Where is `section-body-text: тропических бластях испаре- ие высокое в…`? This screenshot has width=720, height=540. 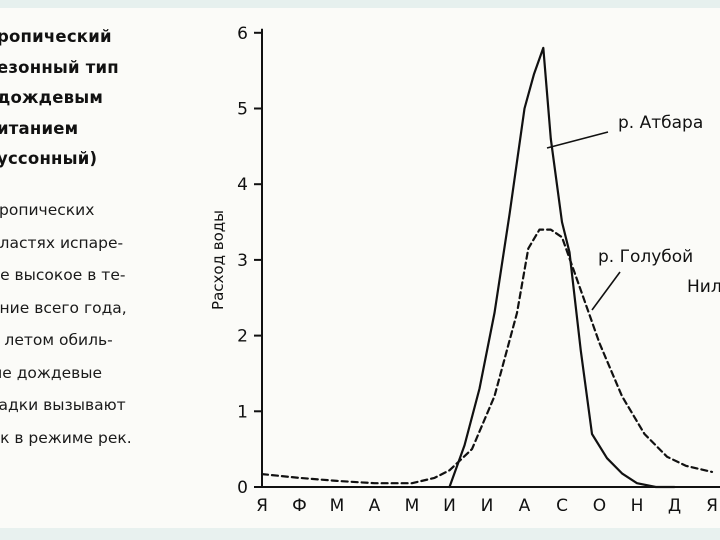 section-body-text: тропических бластях испаре- ие высокое в… is located at coordinates (66, 324).